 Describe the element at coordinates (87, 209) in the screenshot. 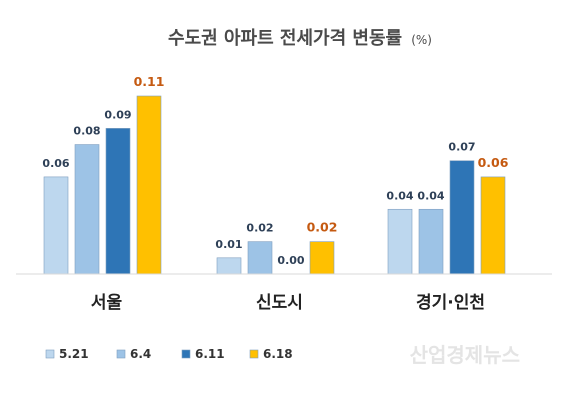

I see `bar-서울-6.4` at that location.